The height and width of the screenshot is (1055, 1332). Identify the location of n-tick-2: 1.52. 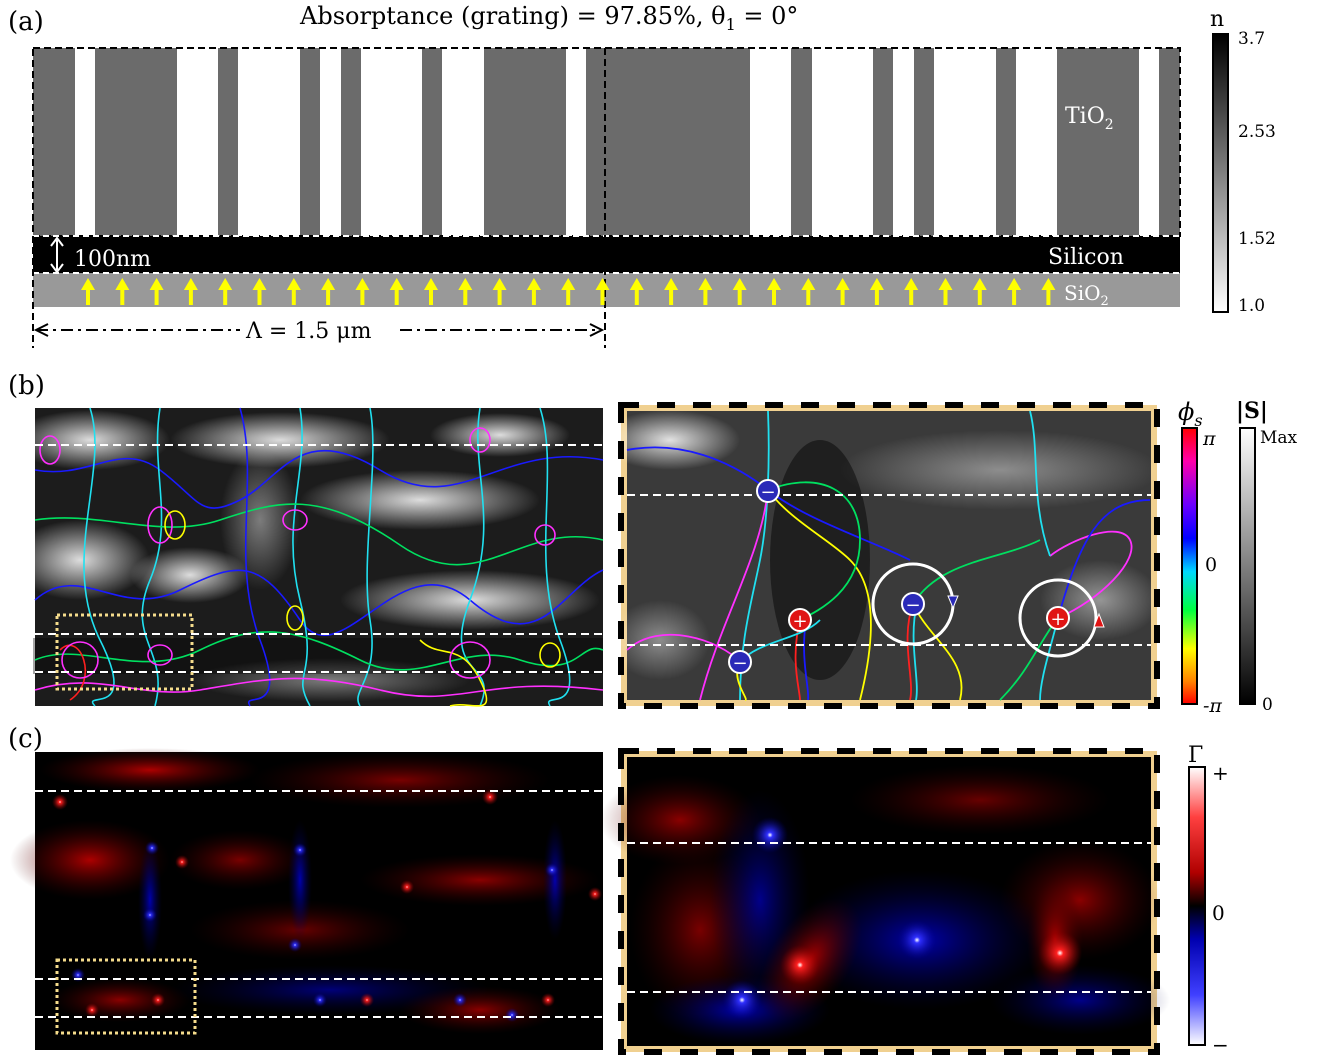
(1257, 239).